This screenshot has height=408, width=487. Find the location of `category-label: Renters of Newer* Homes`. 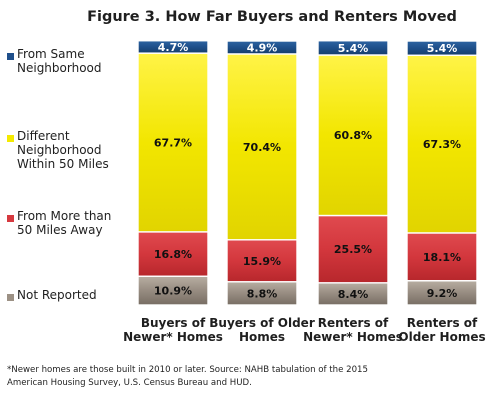

category-label: Renters of Newer* Homes is located at coordinates (353, 330).